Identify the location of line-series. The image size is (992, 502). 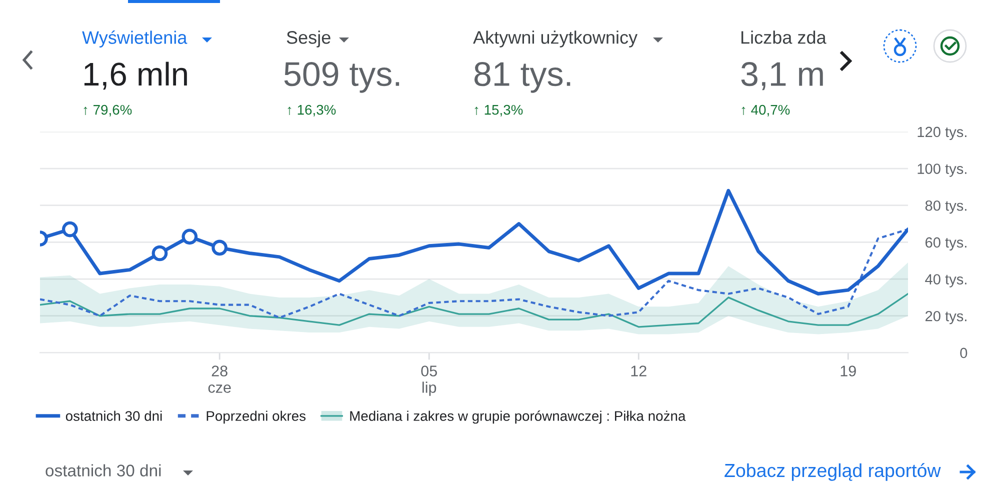
(474, 310).